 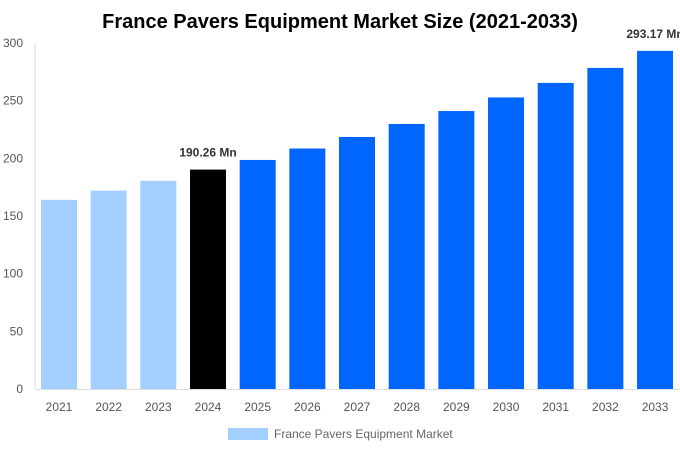 What do you see at coordinates (307, 407) in the screenshot?
I see `x-tick-label: 2026` at bounding box center [307, 407].